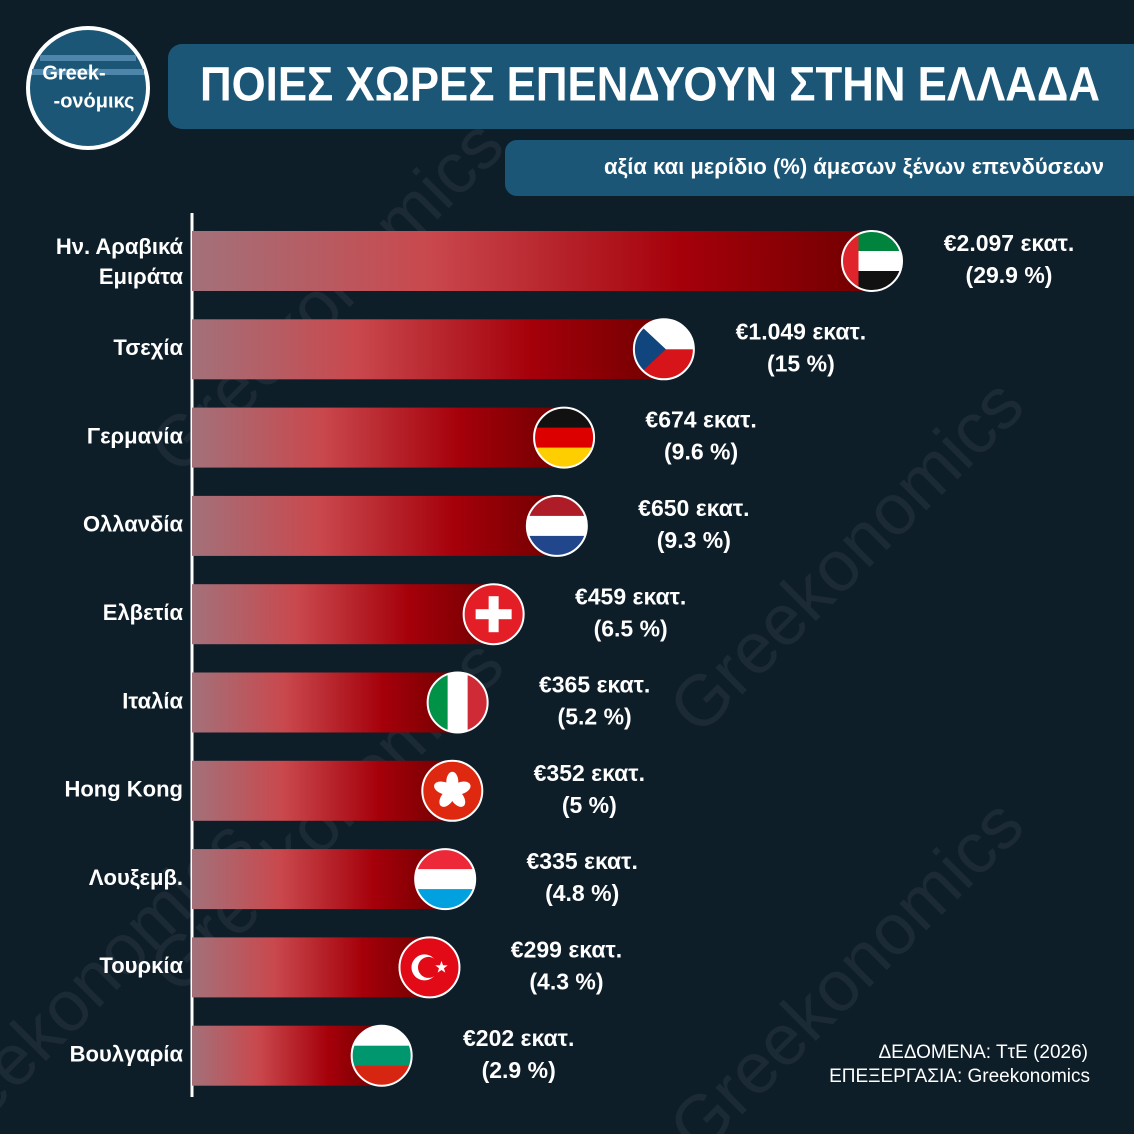 This screenshot has height=1134, width=1134. Describe the element at coordinates (143, 612) in the screenshot. I see `y-tick-label: Ελβετία` at that location.